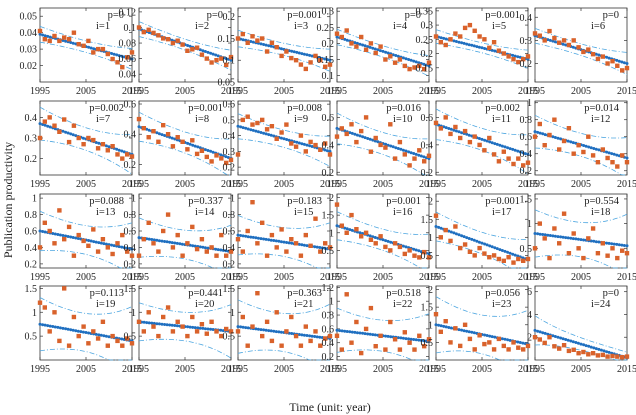  What do you see at coordinates (383, 138) in the screenshot?
I see `panel-frame` at bounding box center [383, 138].